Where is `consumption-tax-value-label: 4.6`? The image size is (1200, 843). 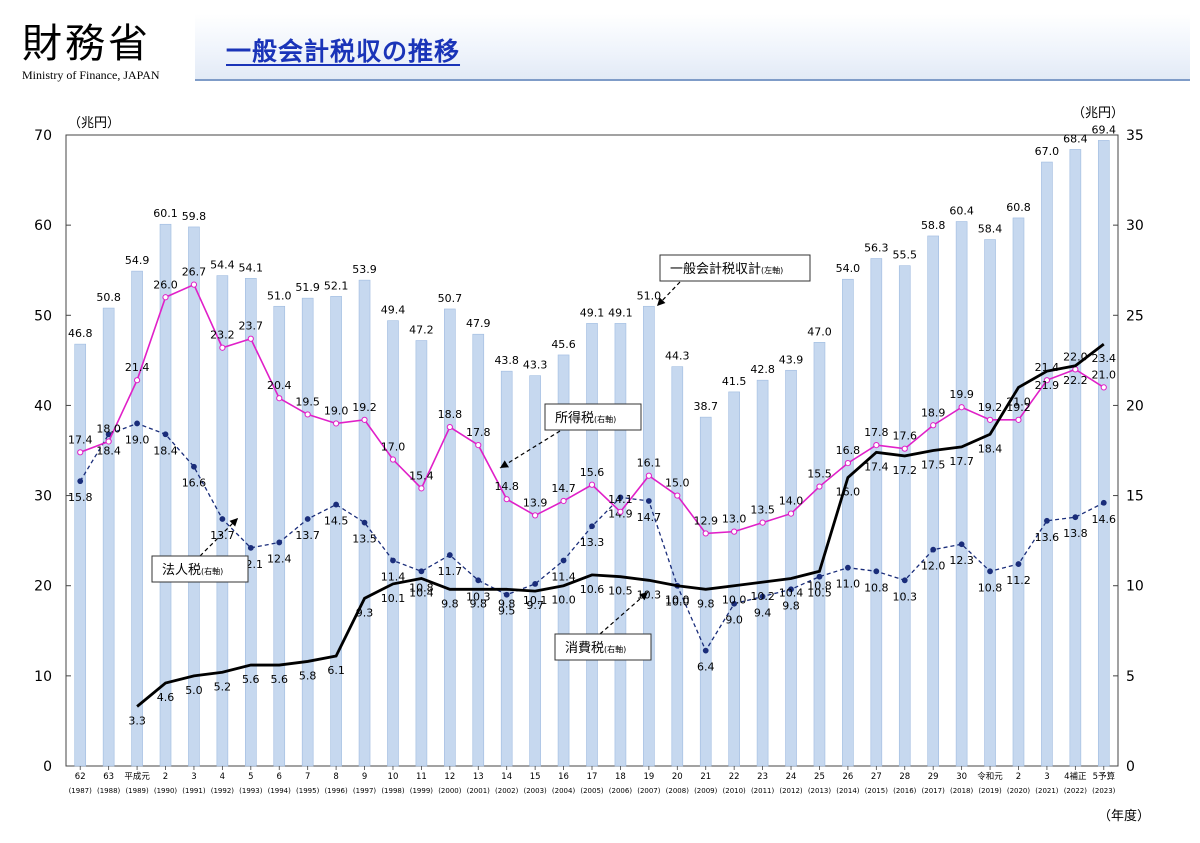
consumption-tax-value-label: 4.6 is located at coordinates (166, 697).